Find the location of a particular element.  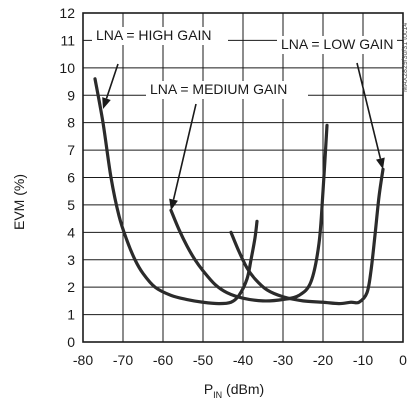

x-axis-label-subscript: IN is located at coordinates (217, 395).